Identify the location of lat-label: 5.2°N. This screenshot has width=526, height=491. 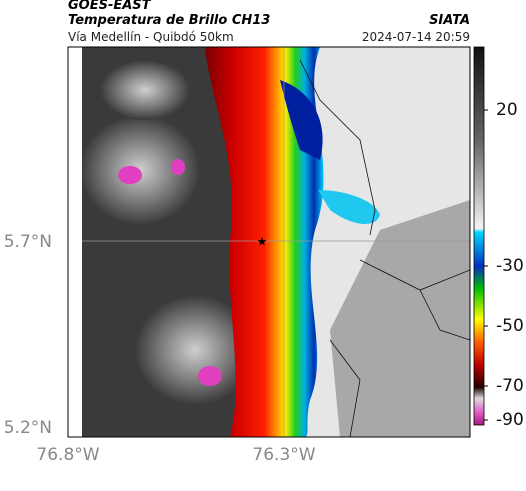
(28, 428).